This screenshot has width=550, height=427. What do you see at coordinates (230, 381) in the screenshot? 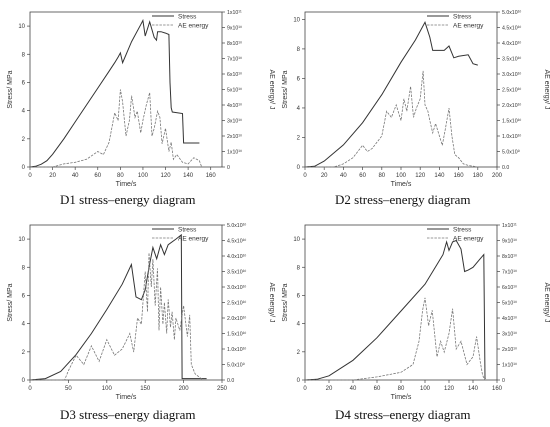
I see `y2-tick-label: 0.0` at bounding box center [230, 381].